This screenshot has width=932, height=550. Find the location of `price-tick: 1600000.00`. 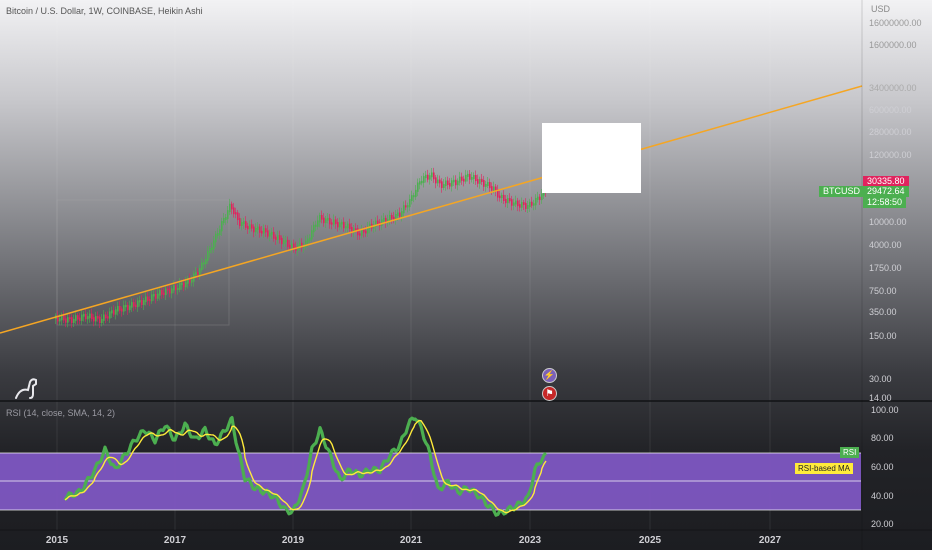

price-tick: 1600000.00 is located at coordinates (893, 45).